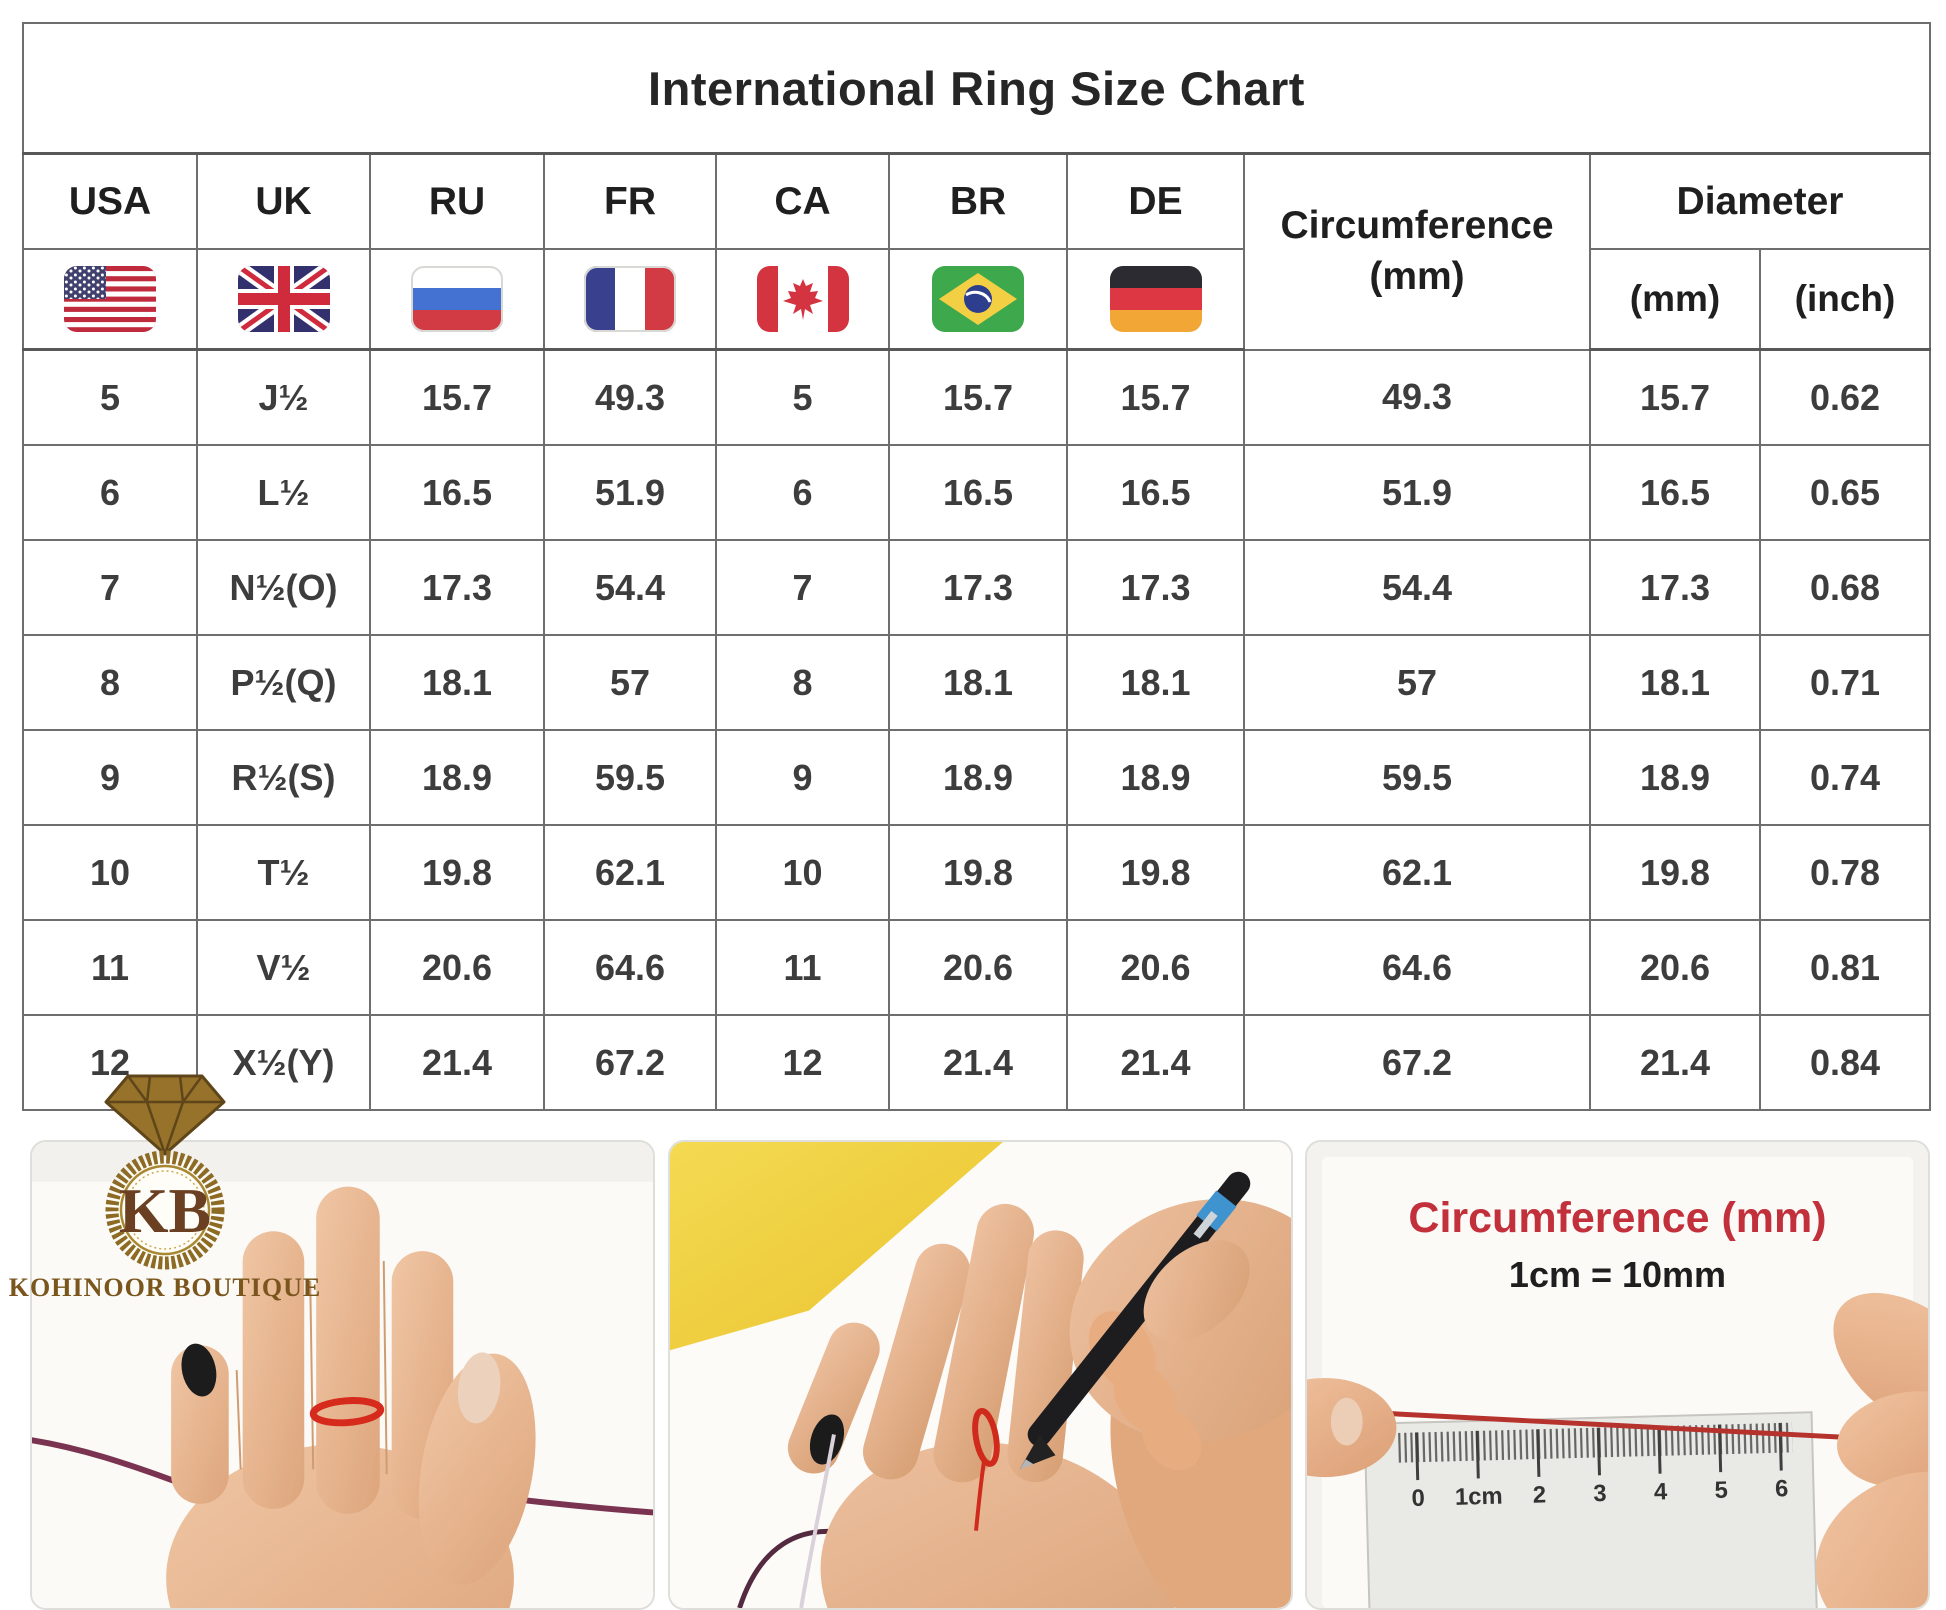 The width and height of the screenshot is (1946, 1610). Describe the element at coordinates (342, 1375) in the screenshot. I see `hand-with-string-illustration` at that location.